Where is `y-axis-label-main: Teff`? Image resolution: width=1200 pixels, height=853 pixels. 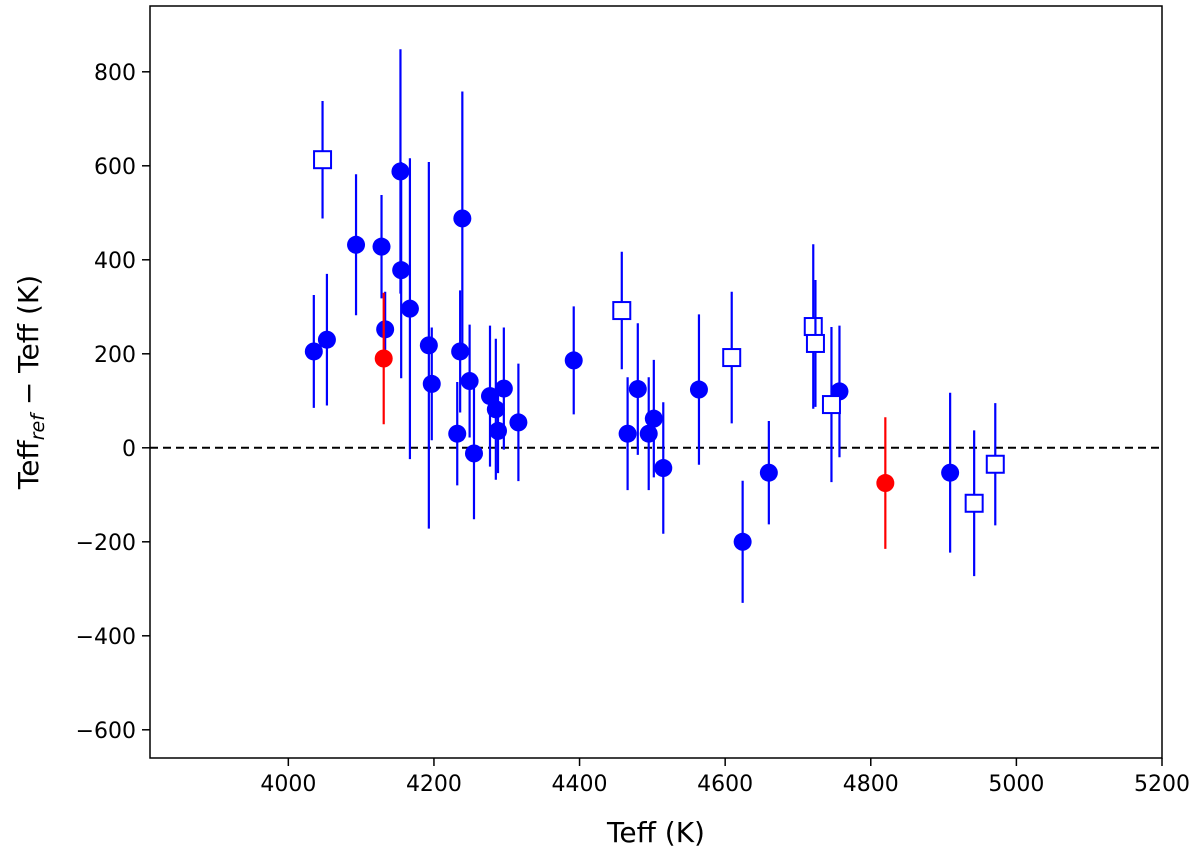 y-axis-label-main: Teff is located at coordinates (28, 465).